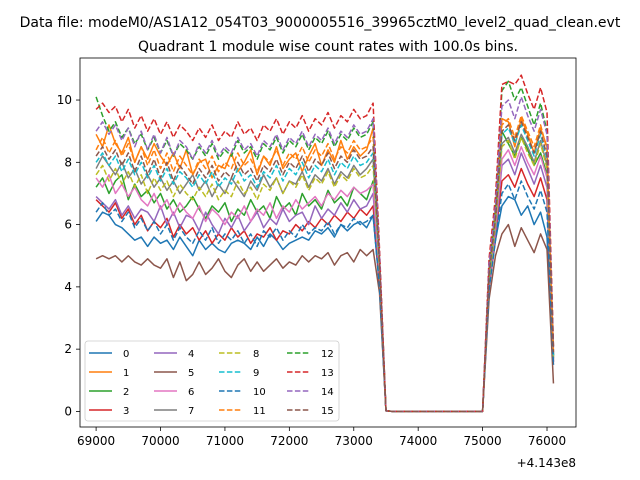  What do you see at coordinates (109, 373) in the screenshot?
I see `legend-entry-1: 1` at bounding box center [109, 373].